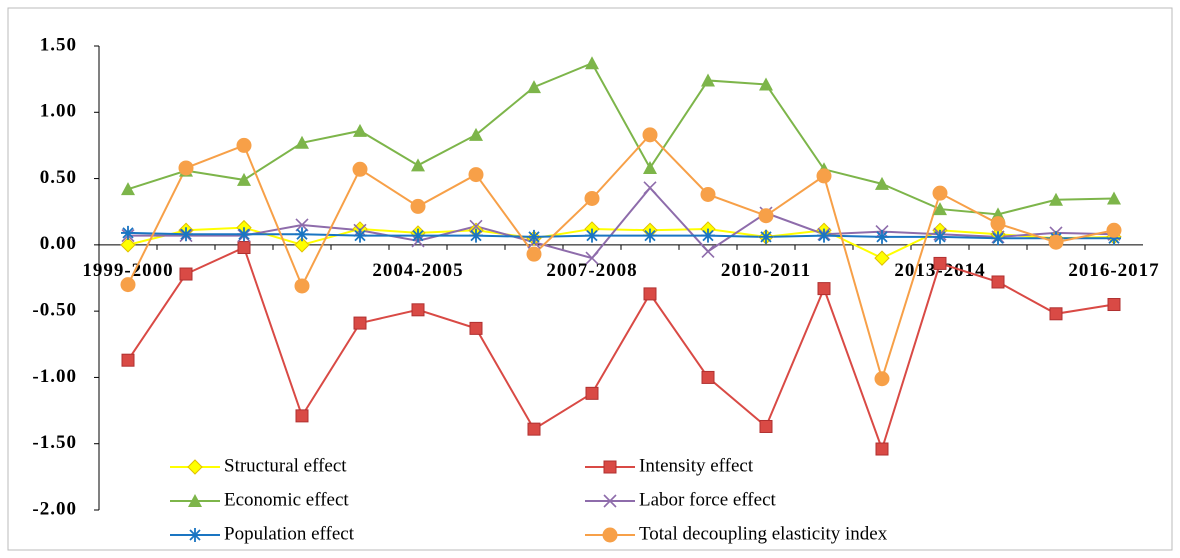 The image size is (1180, 558). What do you see at coordinates (58, 44) in the screenshot?
I see `y-tick-label: 1.50` at bounding box center [58, 44].